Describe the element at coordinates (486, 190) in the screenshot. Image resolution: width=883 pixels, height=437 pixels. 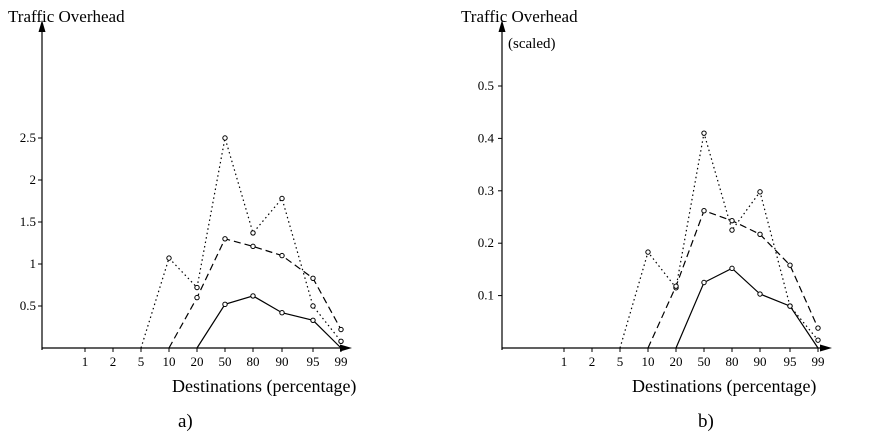
I see `y-tick-label: 0.3` at that location.